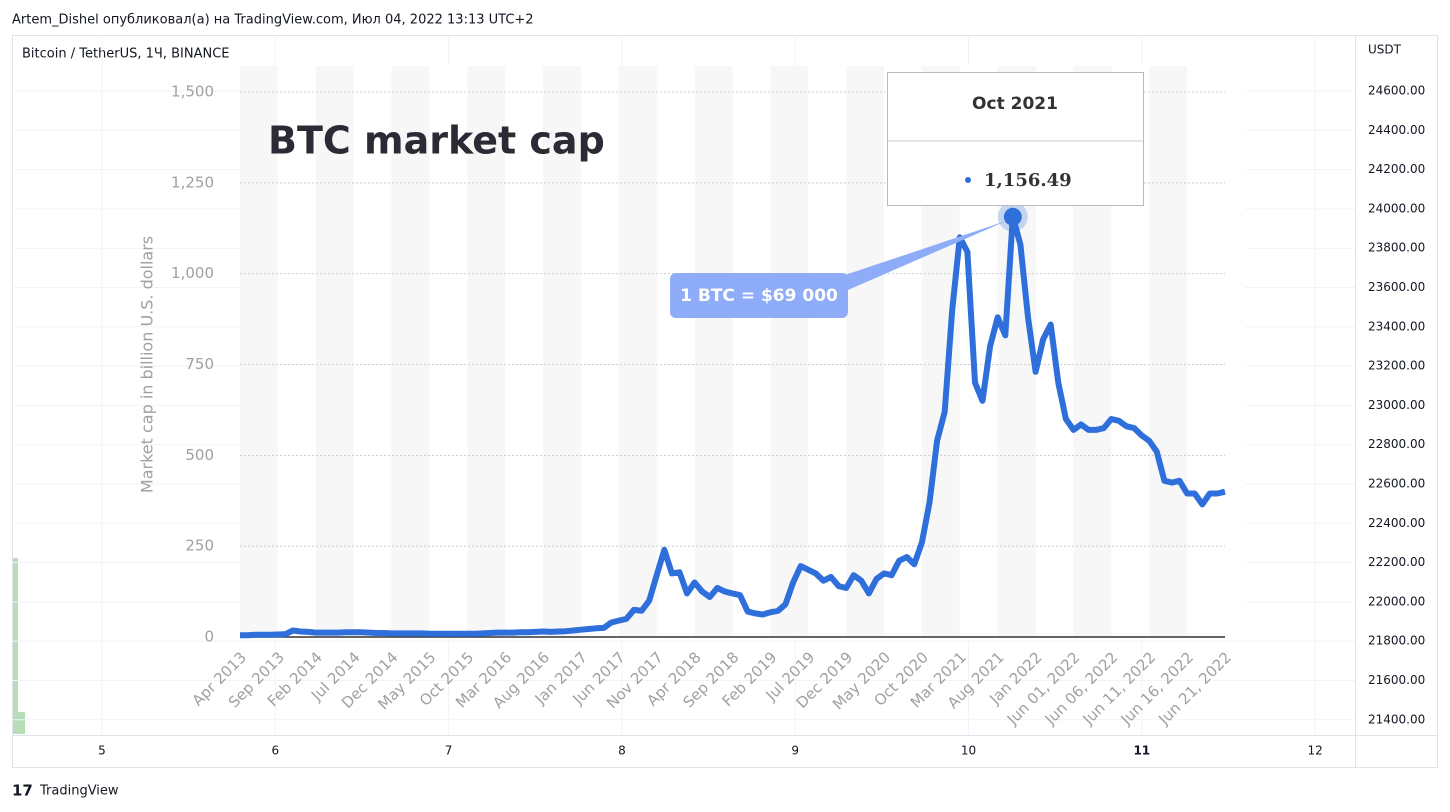 This screenshot has height=812, width=1450. What do you see at coordinates (1385, 50) in the screenshot?
I see `price-axis-label: USDT` at bounding box center [1385, 50].